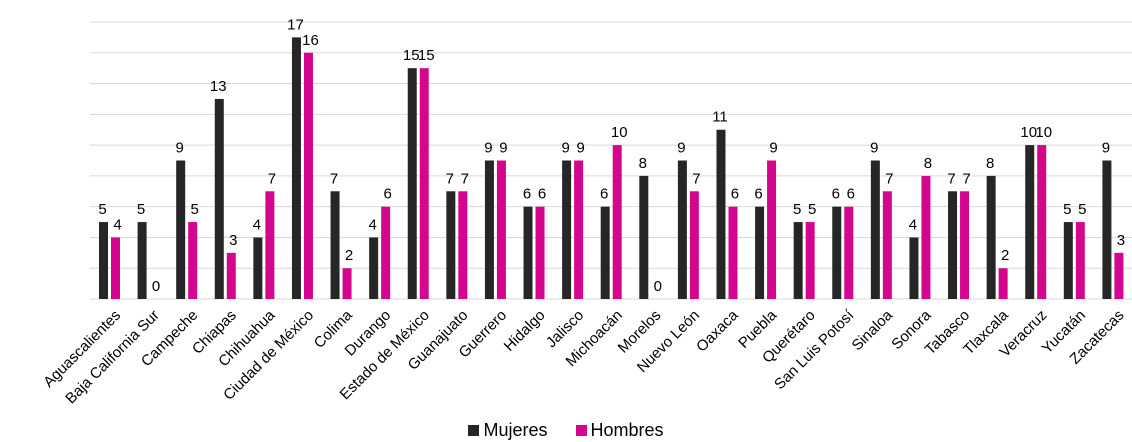 The height and width of the screenshot is (442, 1132). What do you see at coordinates (334, 178) in the screenshot?
I see `data-label-mujeres-6: 7` at bounding box center [334, 178].